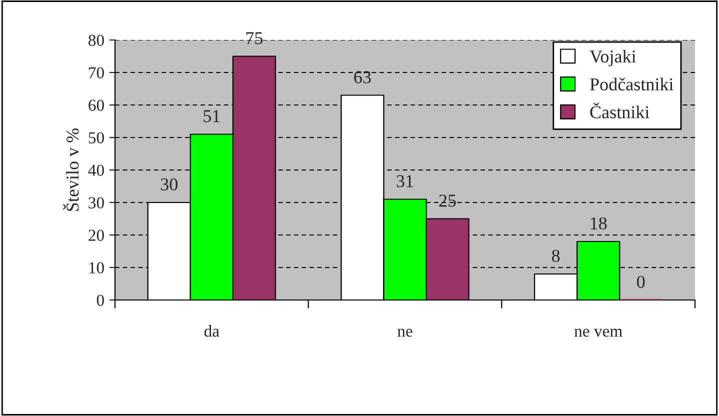 The width and height of the screenshot is (719, 416). Describe the element at coordinates (598, 223) in the screenshot. I see `data-label: 18` at that location.